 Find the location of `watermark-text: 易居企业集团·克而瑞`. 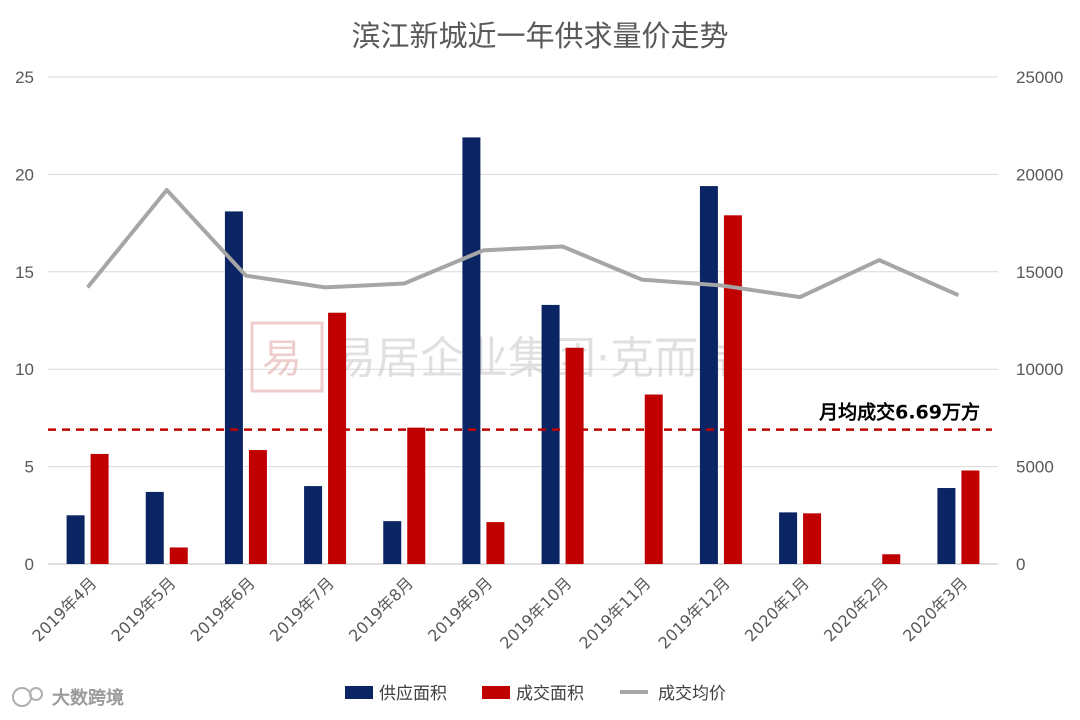

watermark-text: 易居企业集团·克而瑞 is located at coordinates (537, 358).